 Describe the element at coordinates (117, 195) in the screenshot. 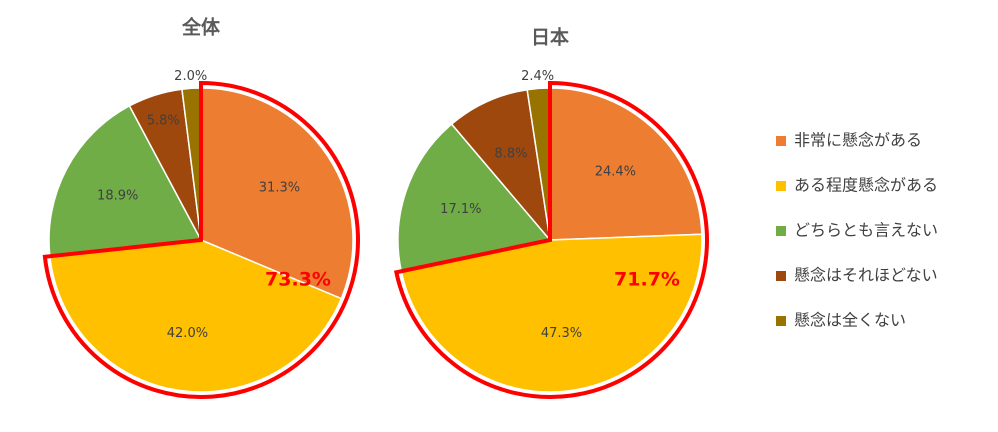

I see `data-label: 18.9%` at that location.